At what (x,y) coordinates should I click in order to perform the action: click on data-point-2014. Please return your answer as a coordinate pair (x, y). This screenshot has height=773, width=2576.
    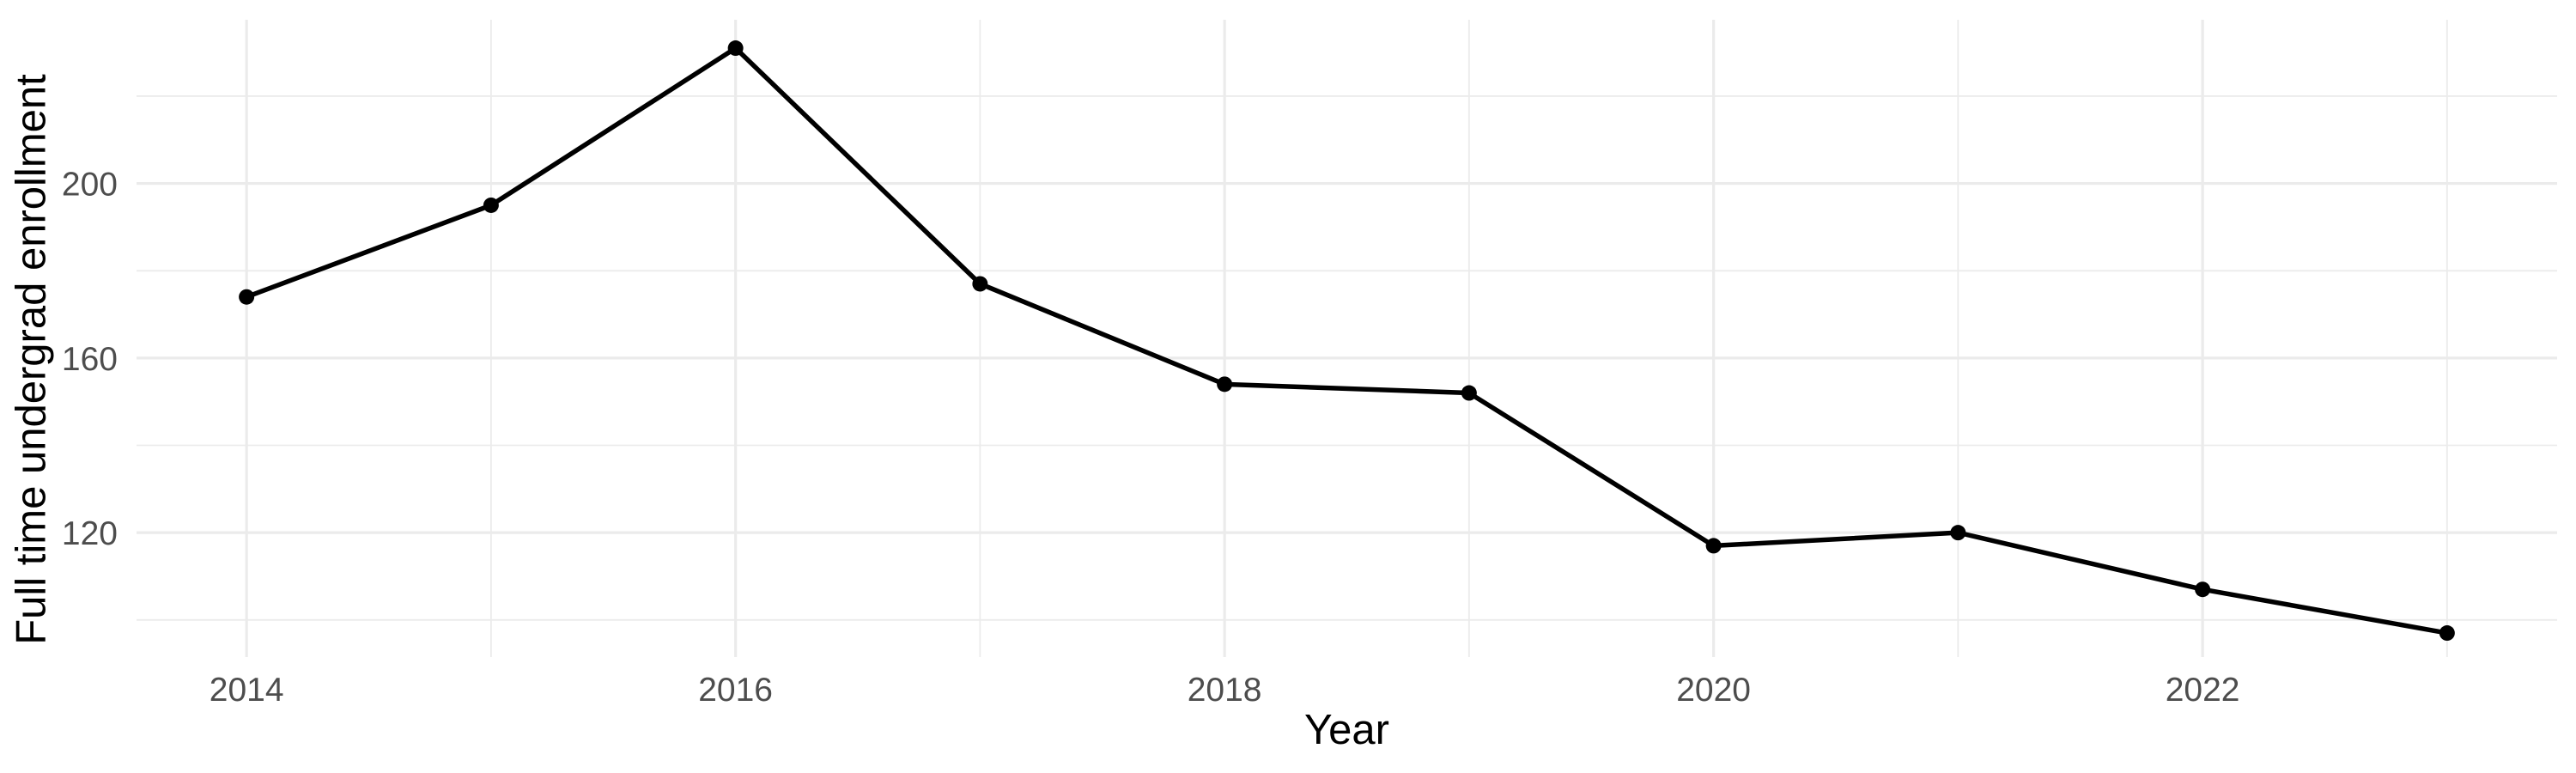
    Looking at the image, I should click on (247, 297).